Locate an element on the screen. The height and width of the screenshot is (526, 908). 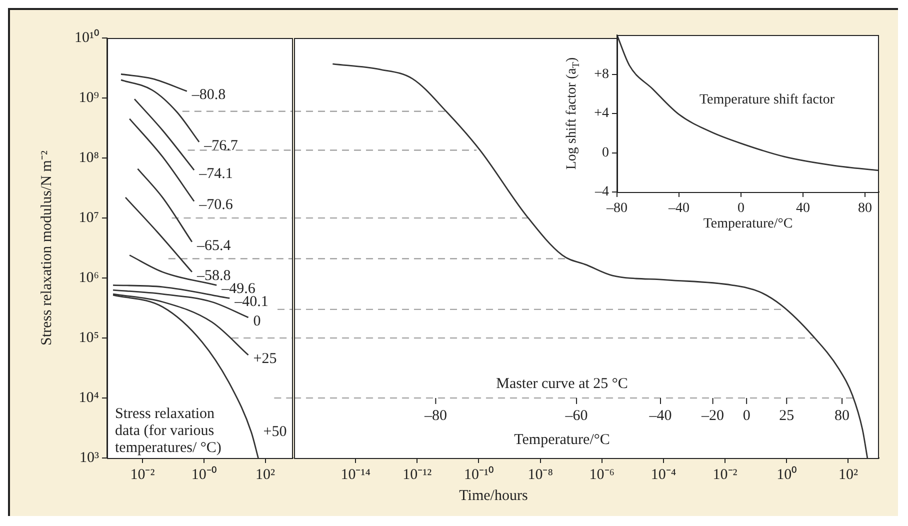
series-label: –70.6 is located at coordinates (216, 205).